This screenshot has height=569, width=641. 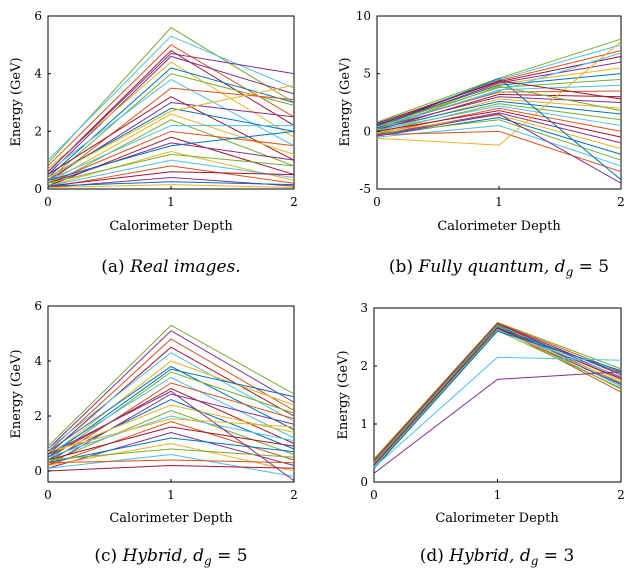 What do you see at coordinates (497, 518) in the screenshot?
I see `panel-d-xlabel: Calorimeter Depth` at bounding box center [497, 518].